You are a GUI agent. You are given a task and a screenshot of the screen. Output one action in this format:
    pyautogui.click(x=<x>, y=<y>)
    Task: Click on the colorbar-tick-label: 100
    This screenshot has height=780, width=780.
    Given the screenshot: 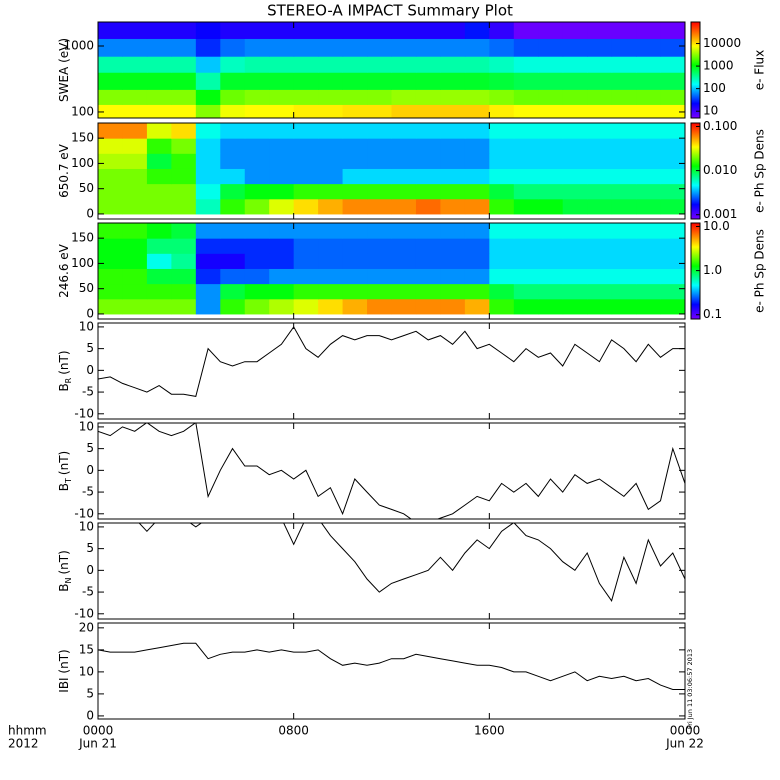 What is the action you would take?
    pyautogui.click(x=714, y=88)
    